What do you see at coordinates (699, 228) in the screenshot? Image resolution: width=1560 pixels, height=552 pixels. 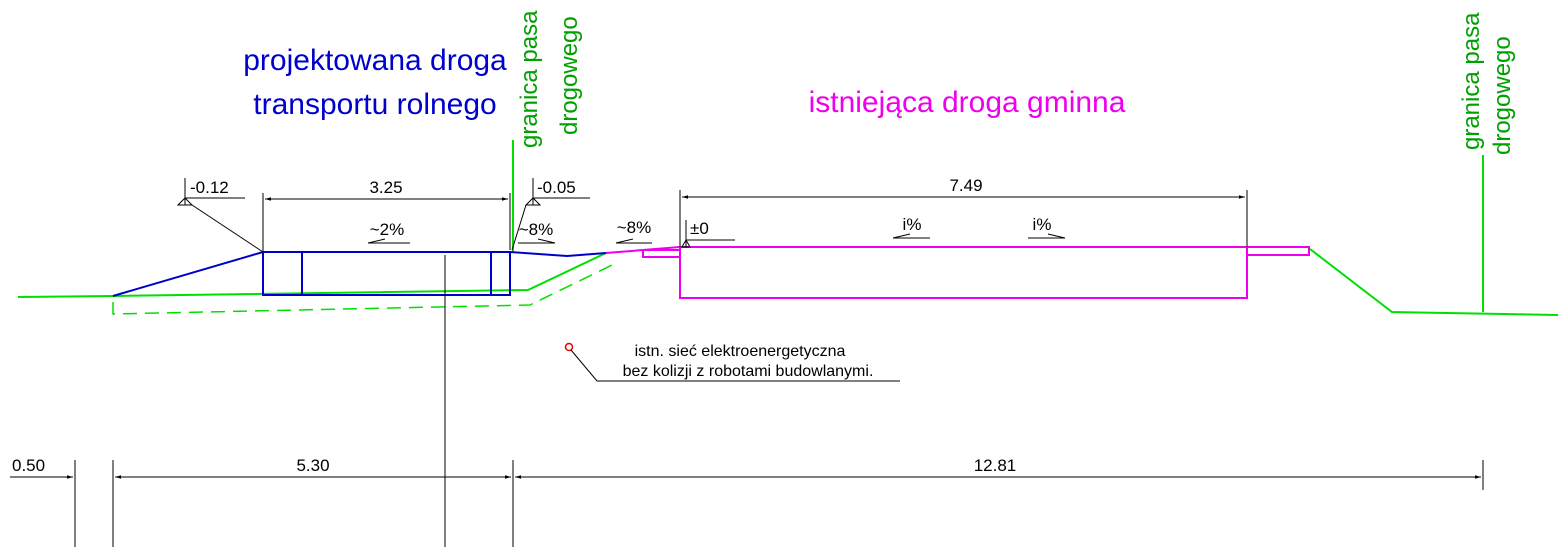 I see `level: ±0` at bounding box center [699, 228].